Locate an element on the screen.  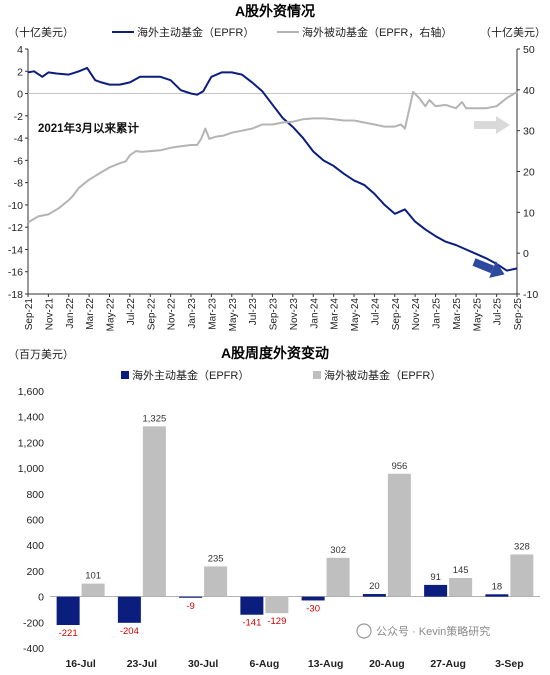
bar-y-tick-label: 1,000 is located at coordinates (31, 469).